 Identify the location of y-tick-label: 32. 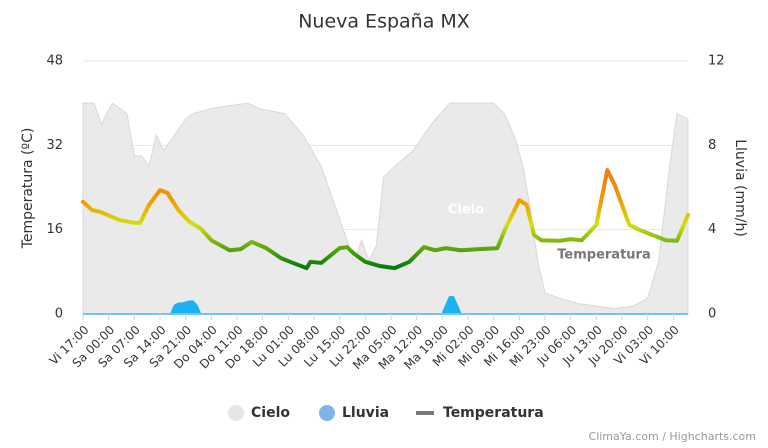
(54, 145).